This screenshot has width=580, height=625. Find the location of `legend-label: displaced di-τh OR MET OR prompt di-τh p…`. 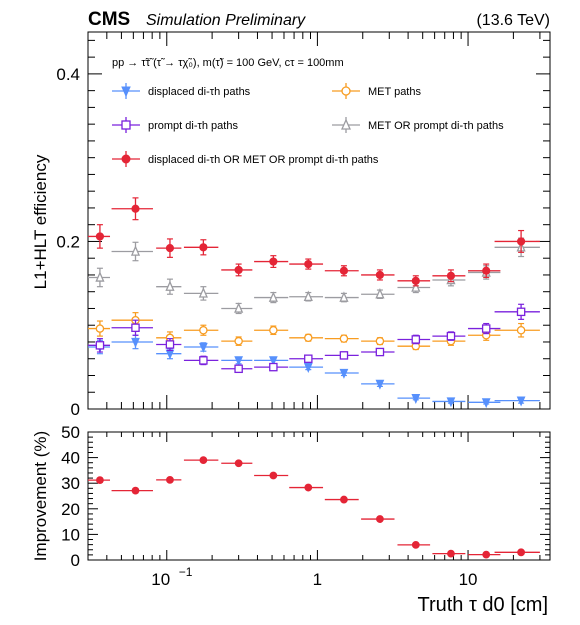

legend-label: displaced di-τh OR MET OR prompt di-τh p… is located at coordinates (263, 160).